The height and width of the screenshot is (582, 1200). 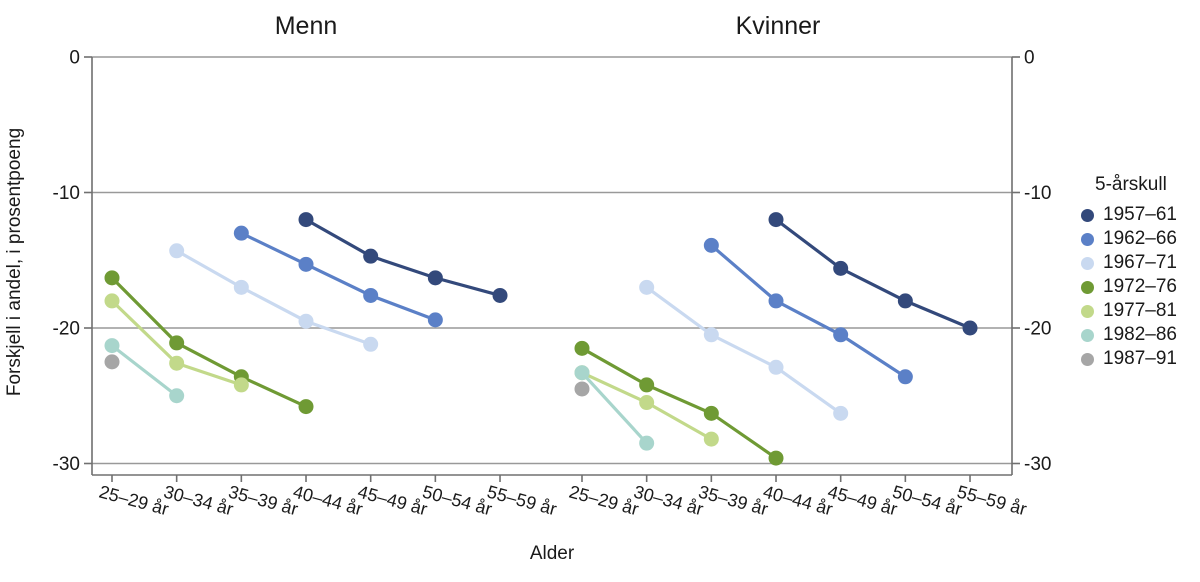 I want to click on legend-item-1972-76: 1972–76, so click(x=1127, y=287).